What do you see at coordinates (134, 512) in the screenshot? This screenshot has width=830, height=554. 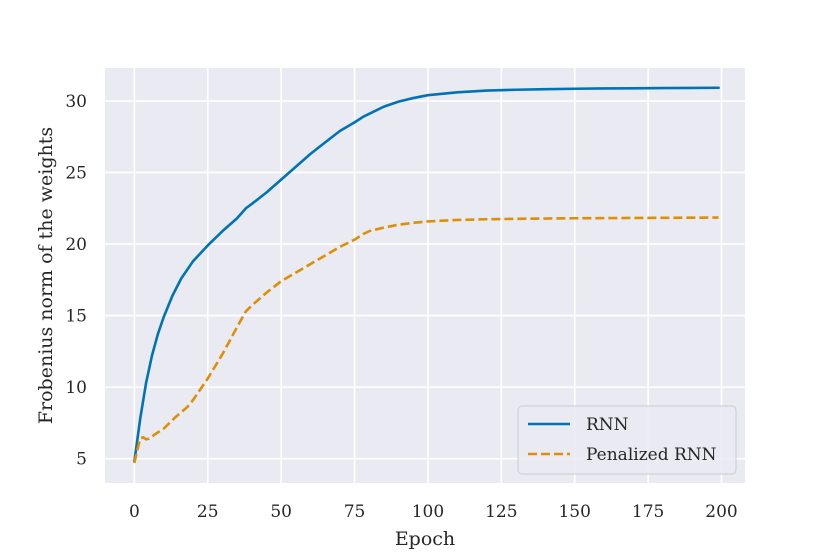 I see `x-tick-label: 0` at bounding box center [134, 512].